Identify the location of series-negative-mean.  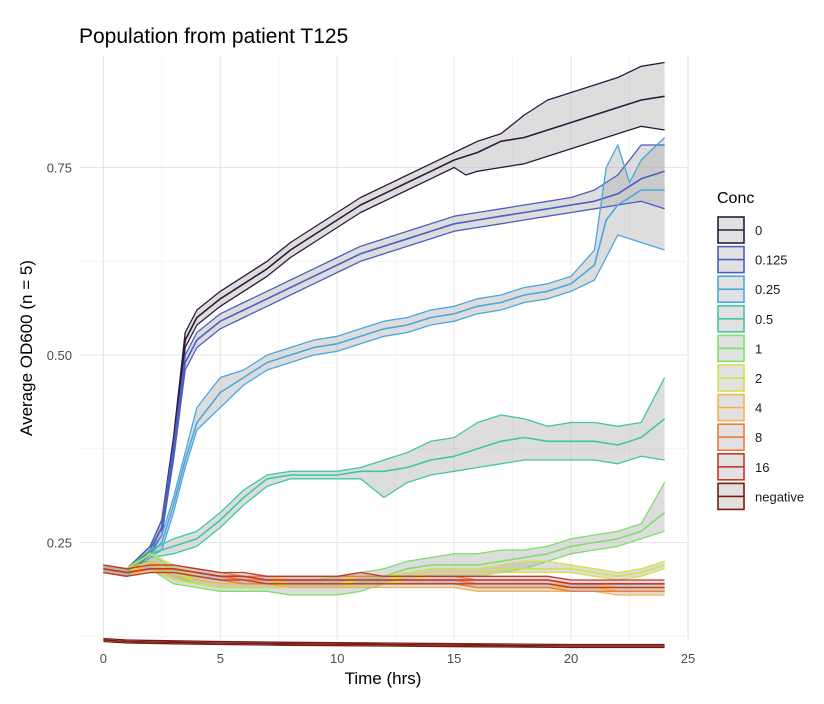
(384, 643).